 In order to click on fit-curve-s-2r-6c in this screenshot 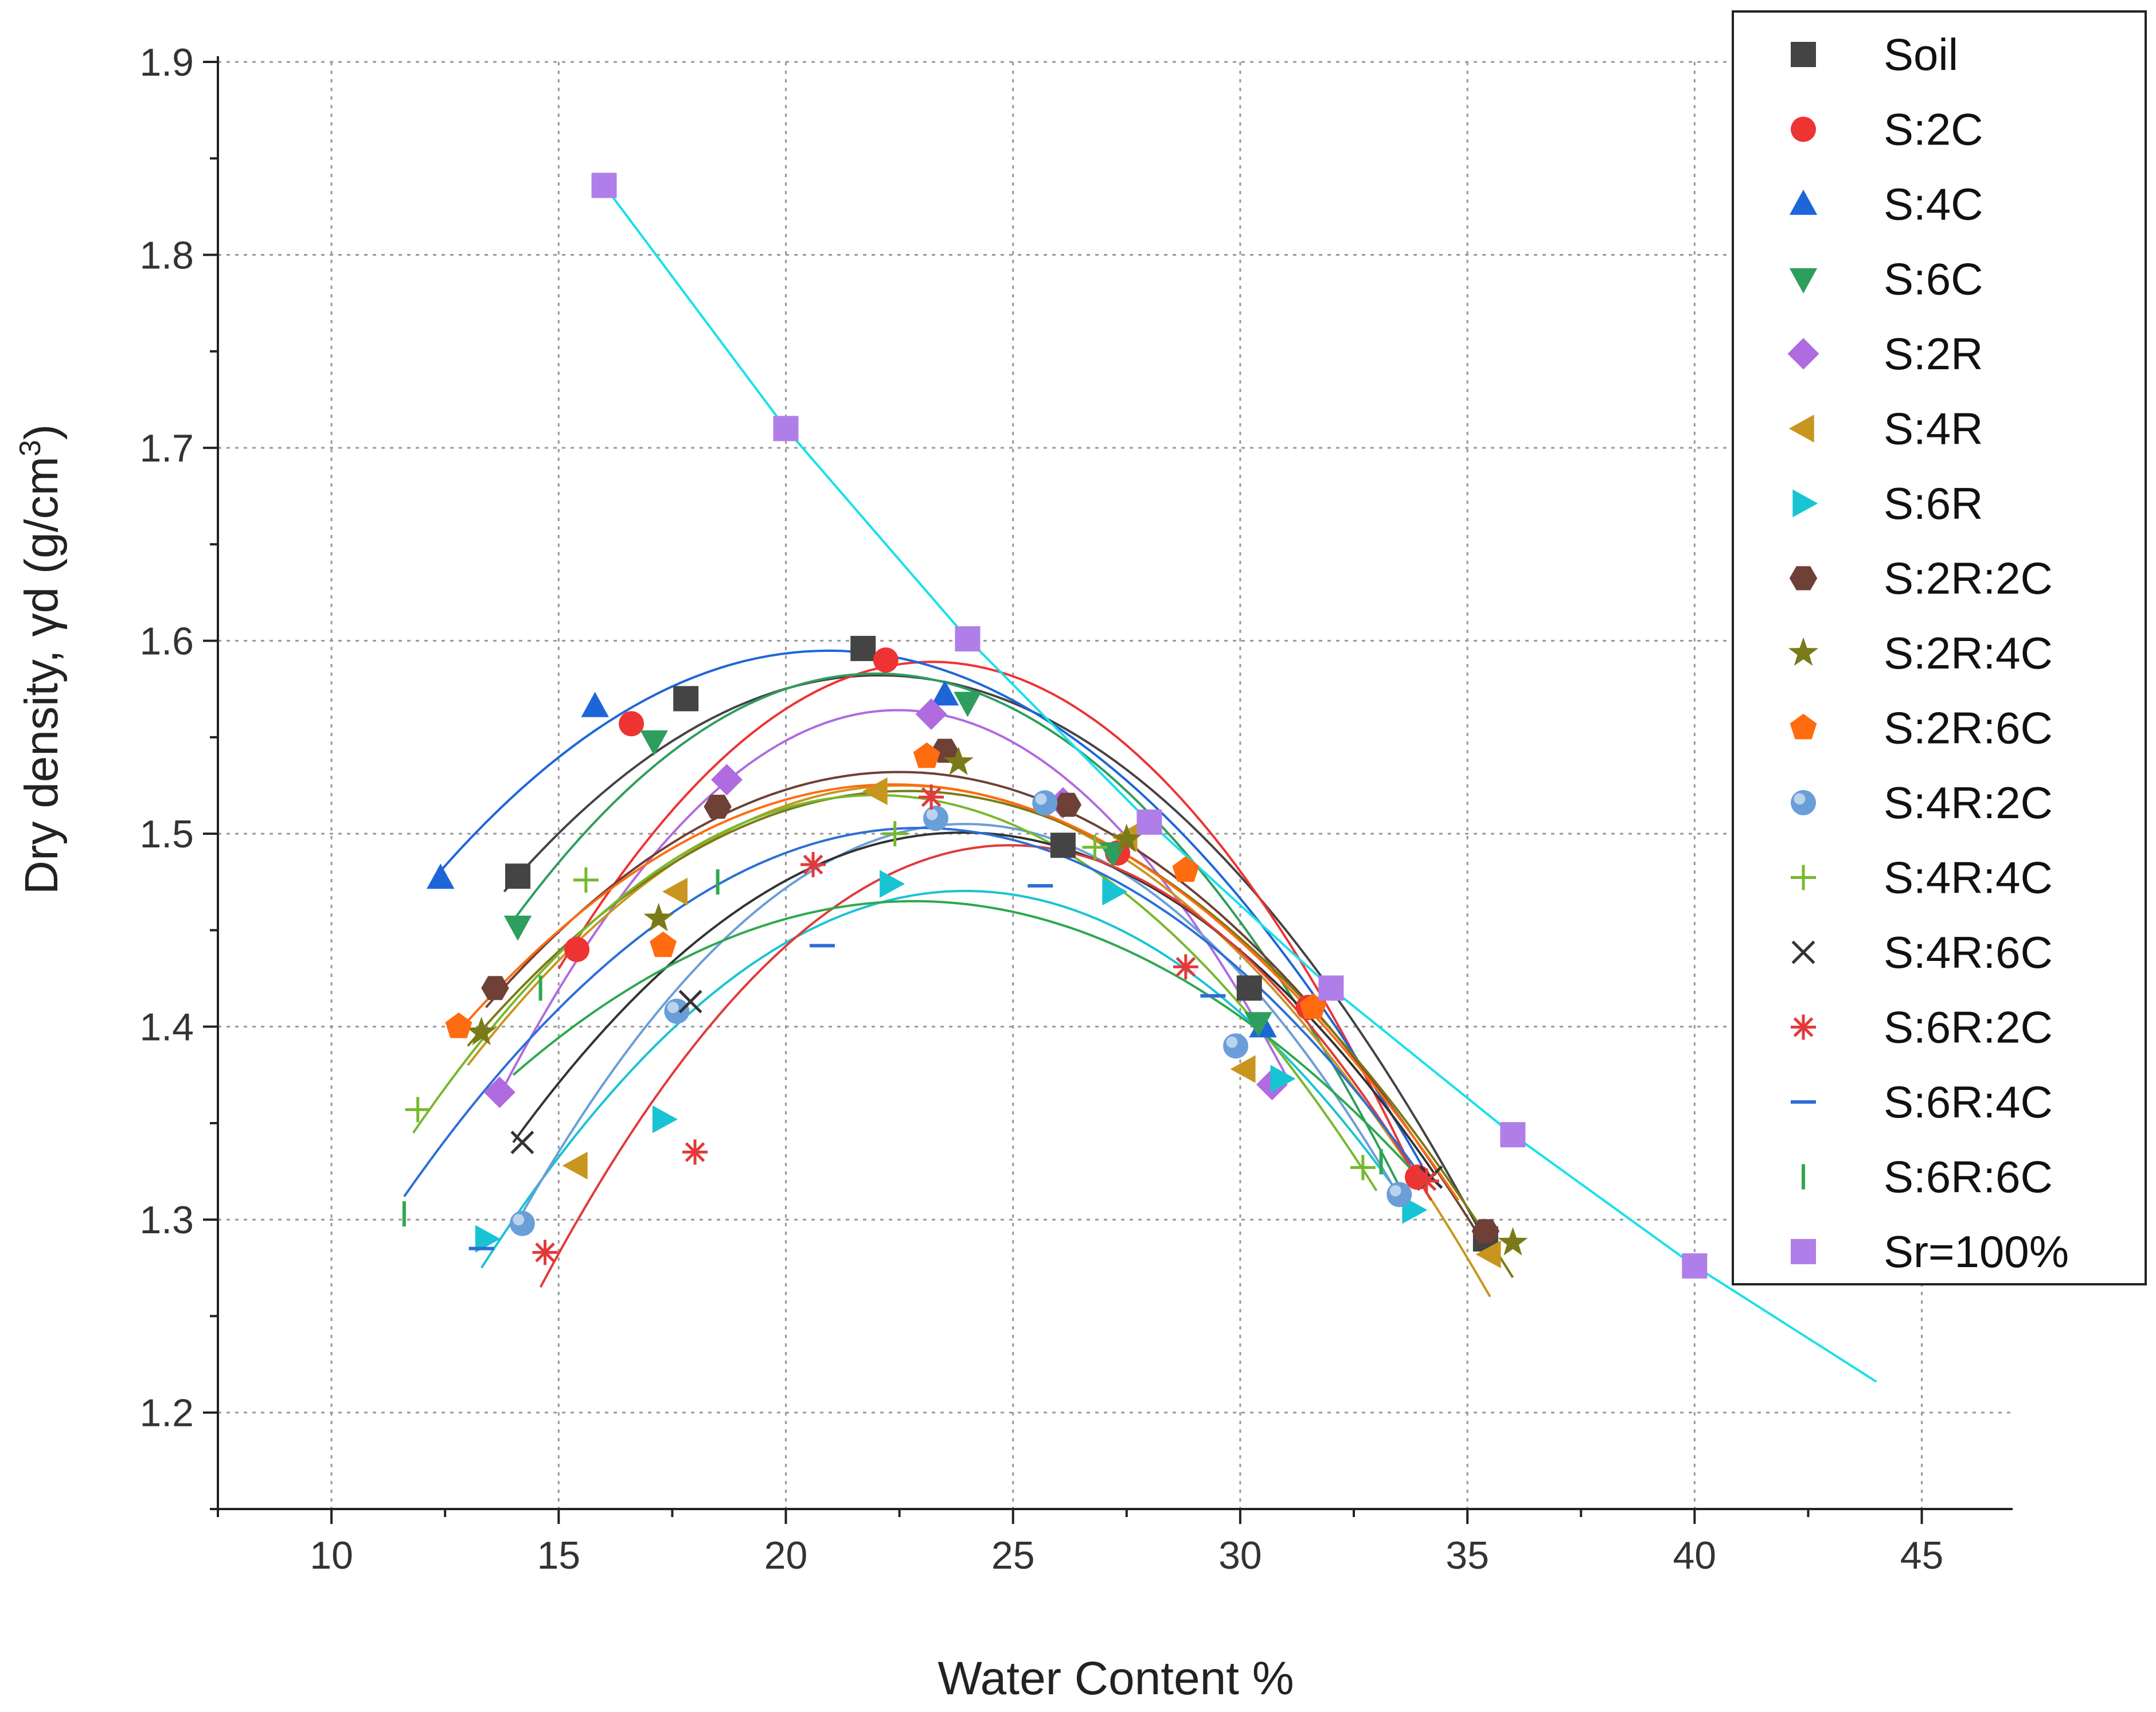, I will do `click(956, 992)`.